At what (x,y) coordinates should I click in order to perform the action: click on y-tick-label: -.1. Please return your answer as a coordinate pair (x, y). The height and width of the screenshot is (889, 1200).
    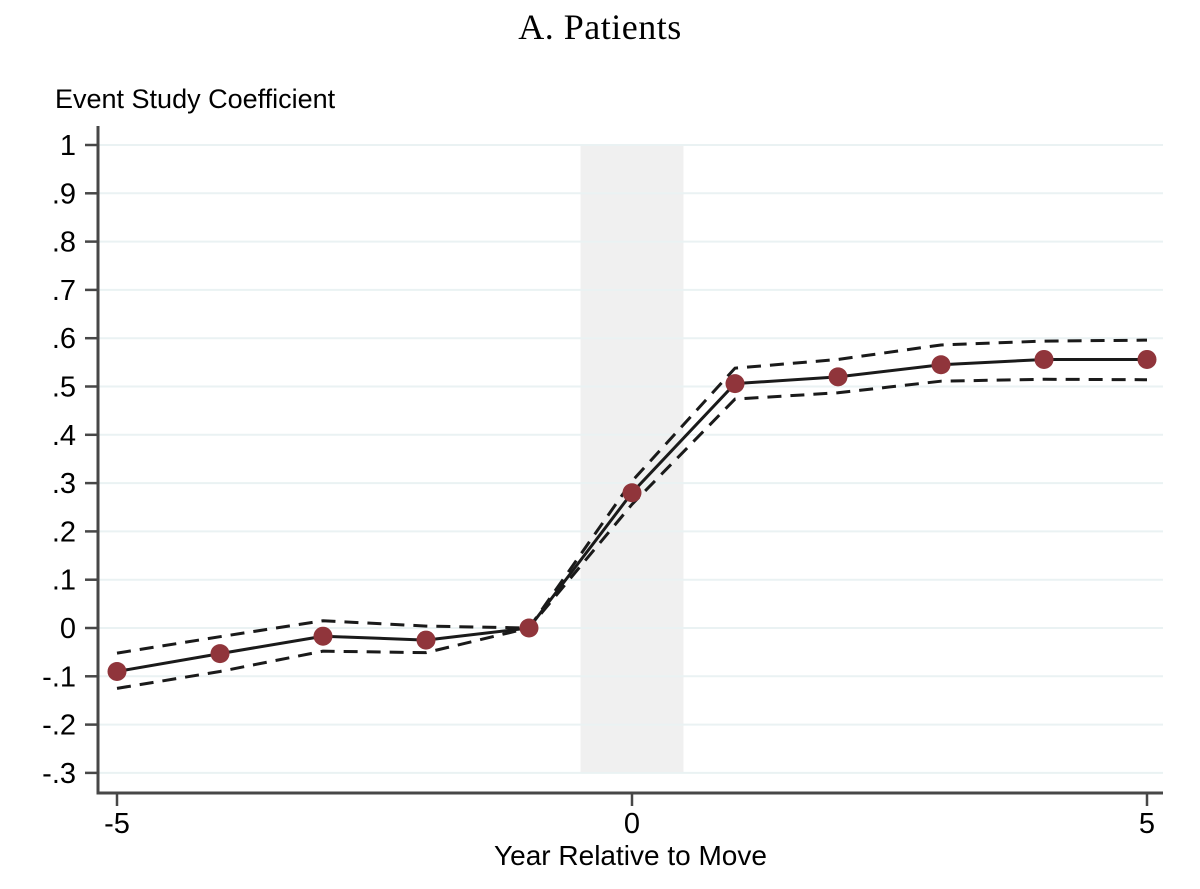
    Looking at the image, I should click on (59, 677).